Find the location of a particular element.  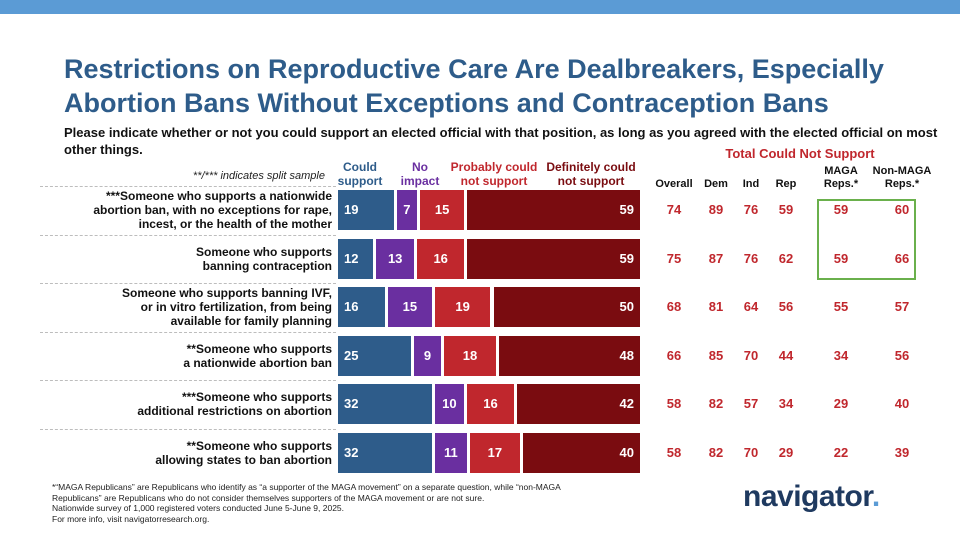

legend-no-impact: No impact is located at coordinates (420, 174).